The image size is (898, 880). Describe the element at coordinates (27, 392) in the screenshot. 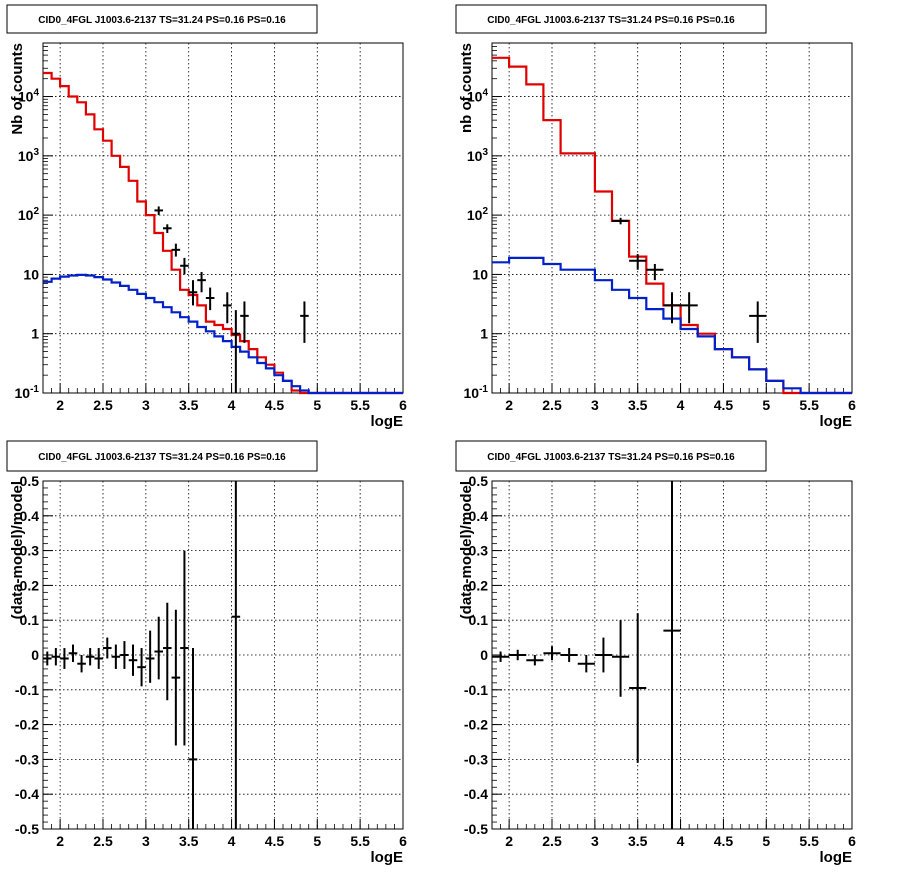

I see `y-tick-label: 10⁻¹` at that location.